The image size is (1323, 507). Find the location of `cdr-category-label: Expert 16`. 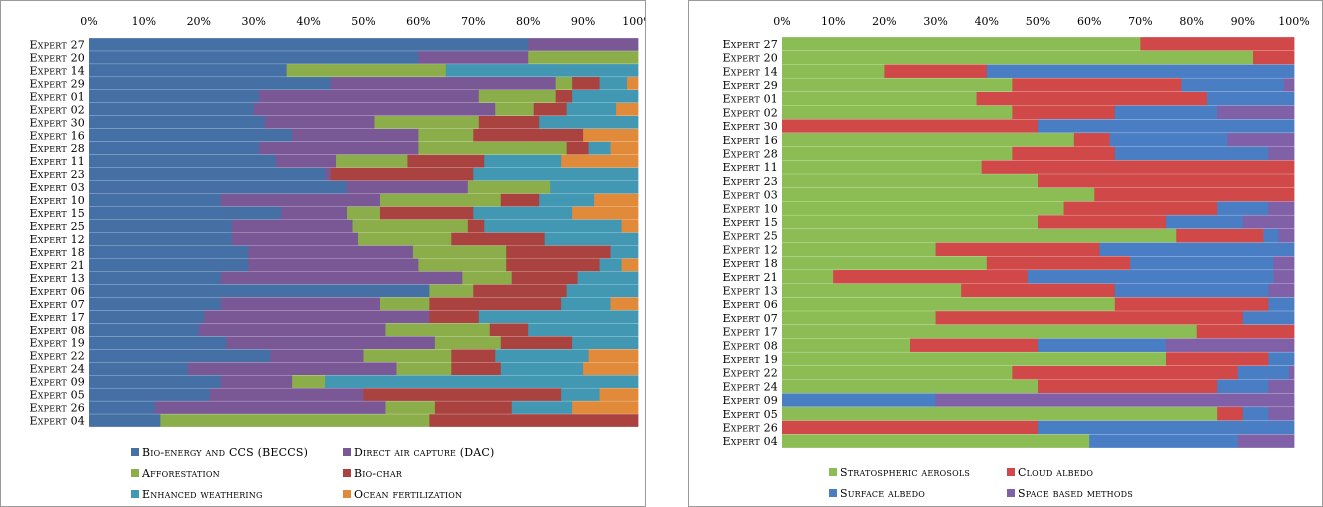

cdr-category-label: Expert 16 is located at coordinates (57, 135).